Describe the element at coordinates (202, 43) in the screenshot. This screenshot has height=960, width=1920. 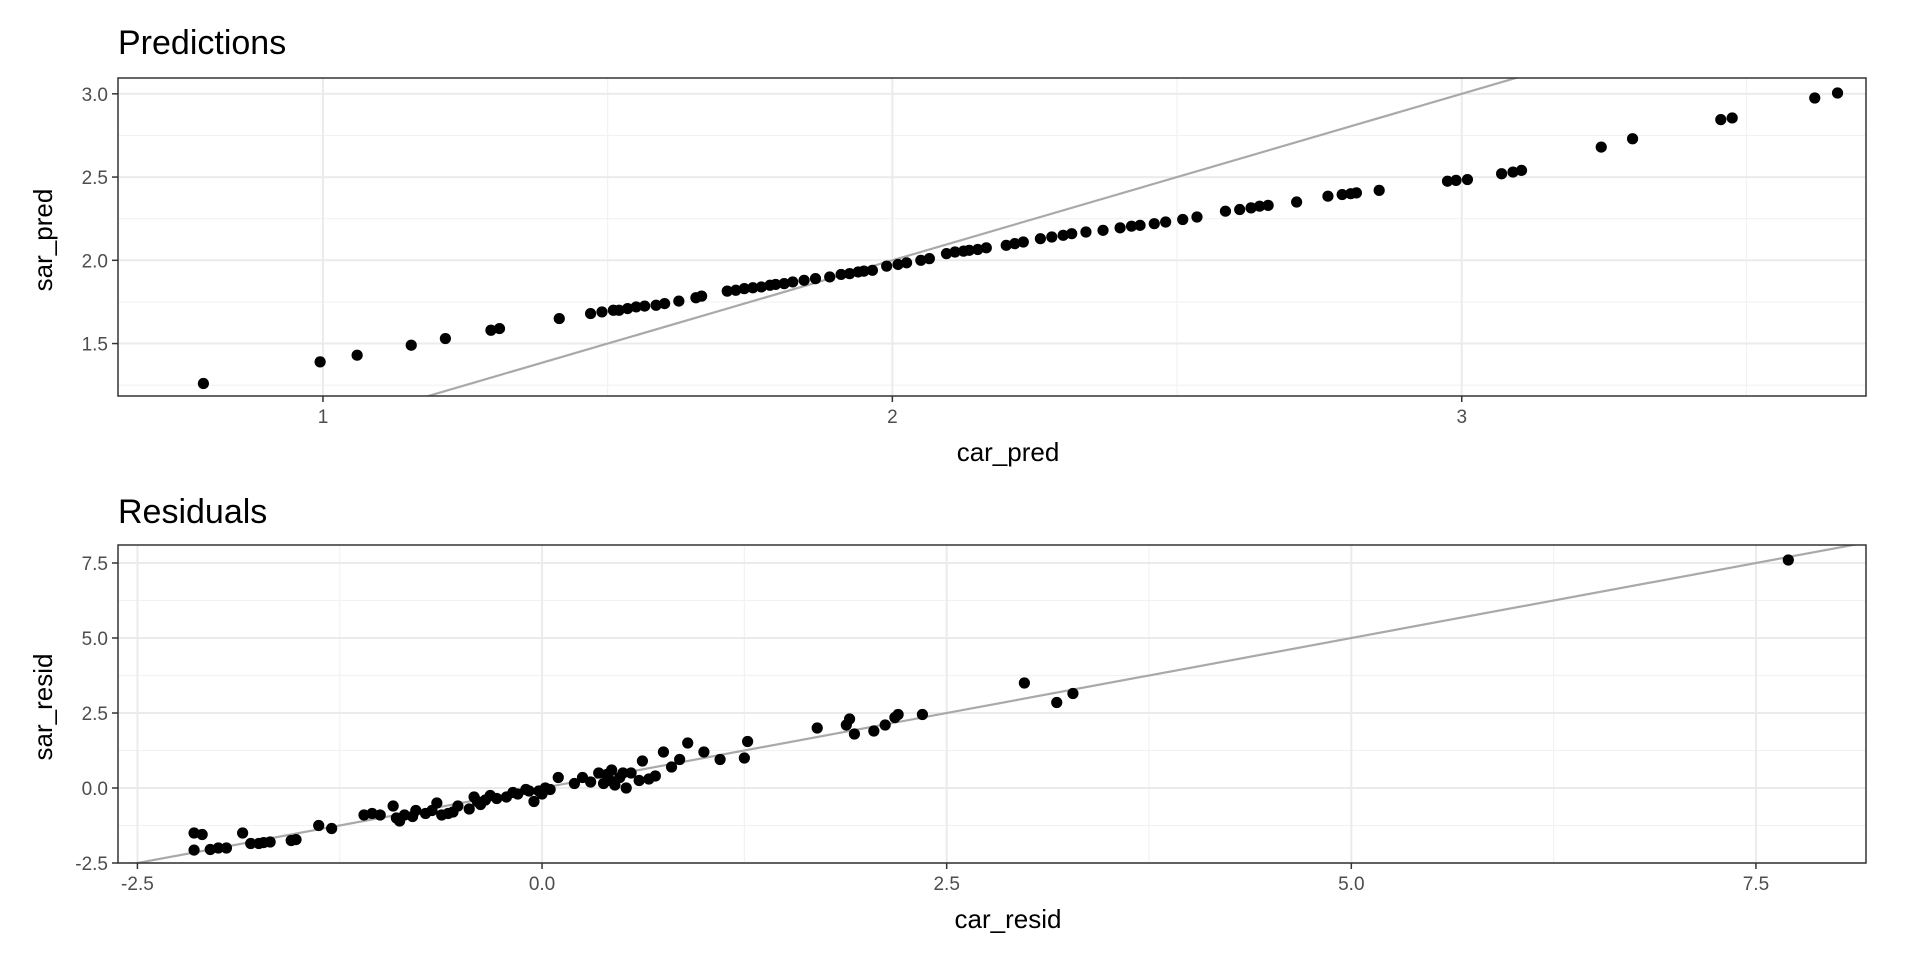
I see `predictions-title: Predictions` at that location.